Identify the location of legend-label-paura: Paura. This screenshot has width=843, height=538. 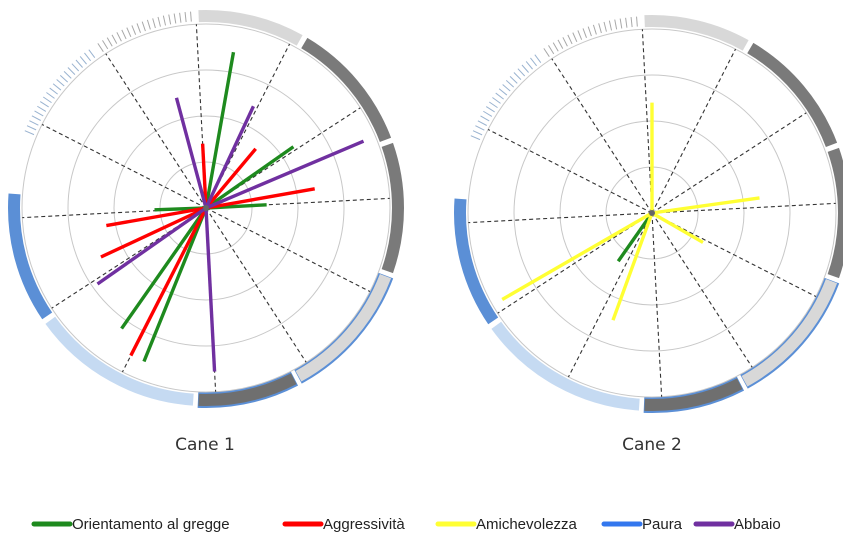
(662, 524).